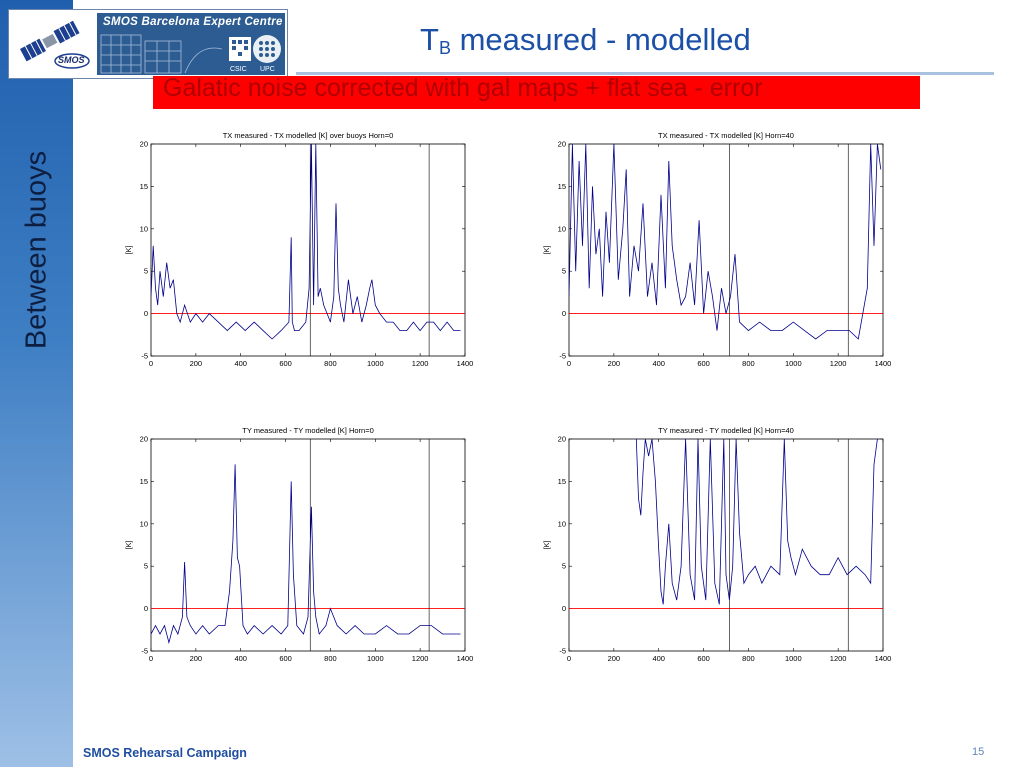 This screenshot has height=767, width=1023. What do you see at coordinates (196, 658) in the screenshot?
I see `chart-ty-horn0-xtick-label: 200` at bounding box center [196, 658].